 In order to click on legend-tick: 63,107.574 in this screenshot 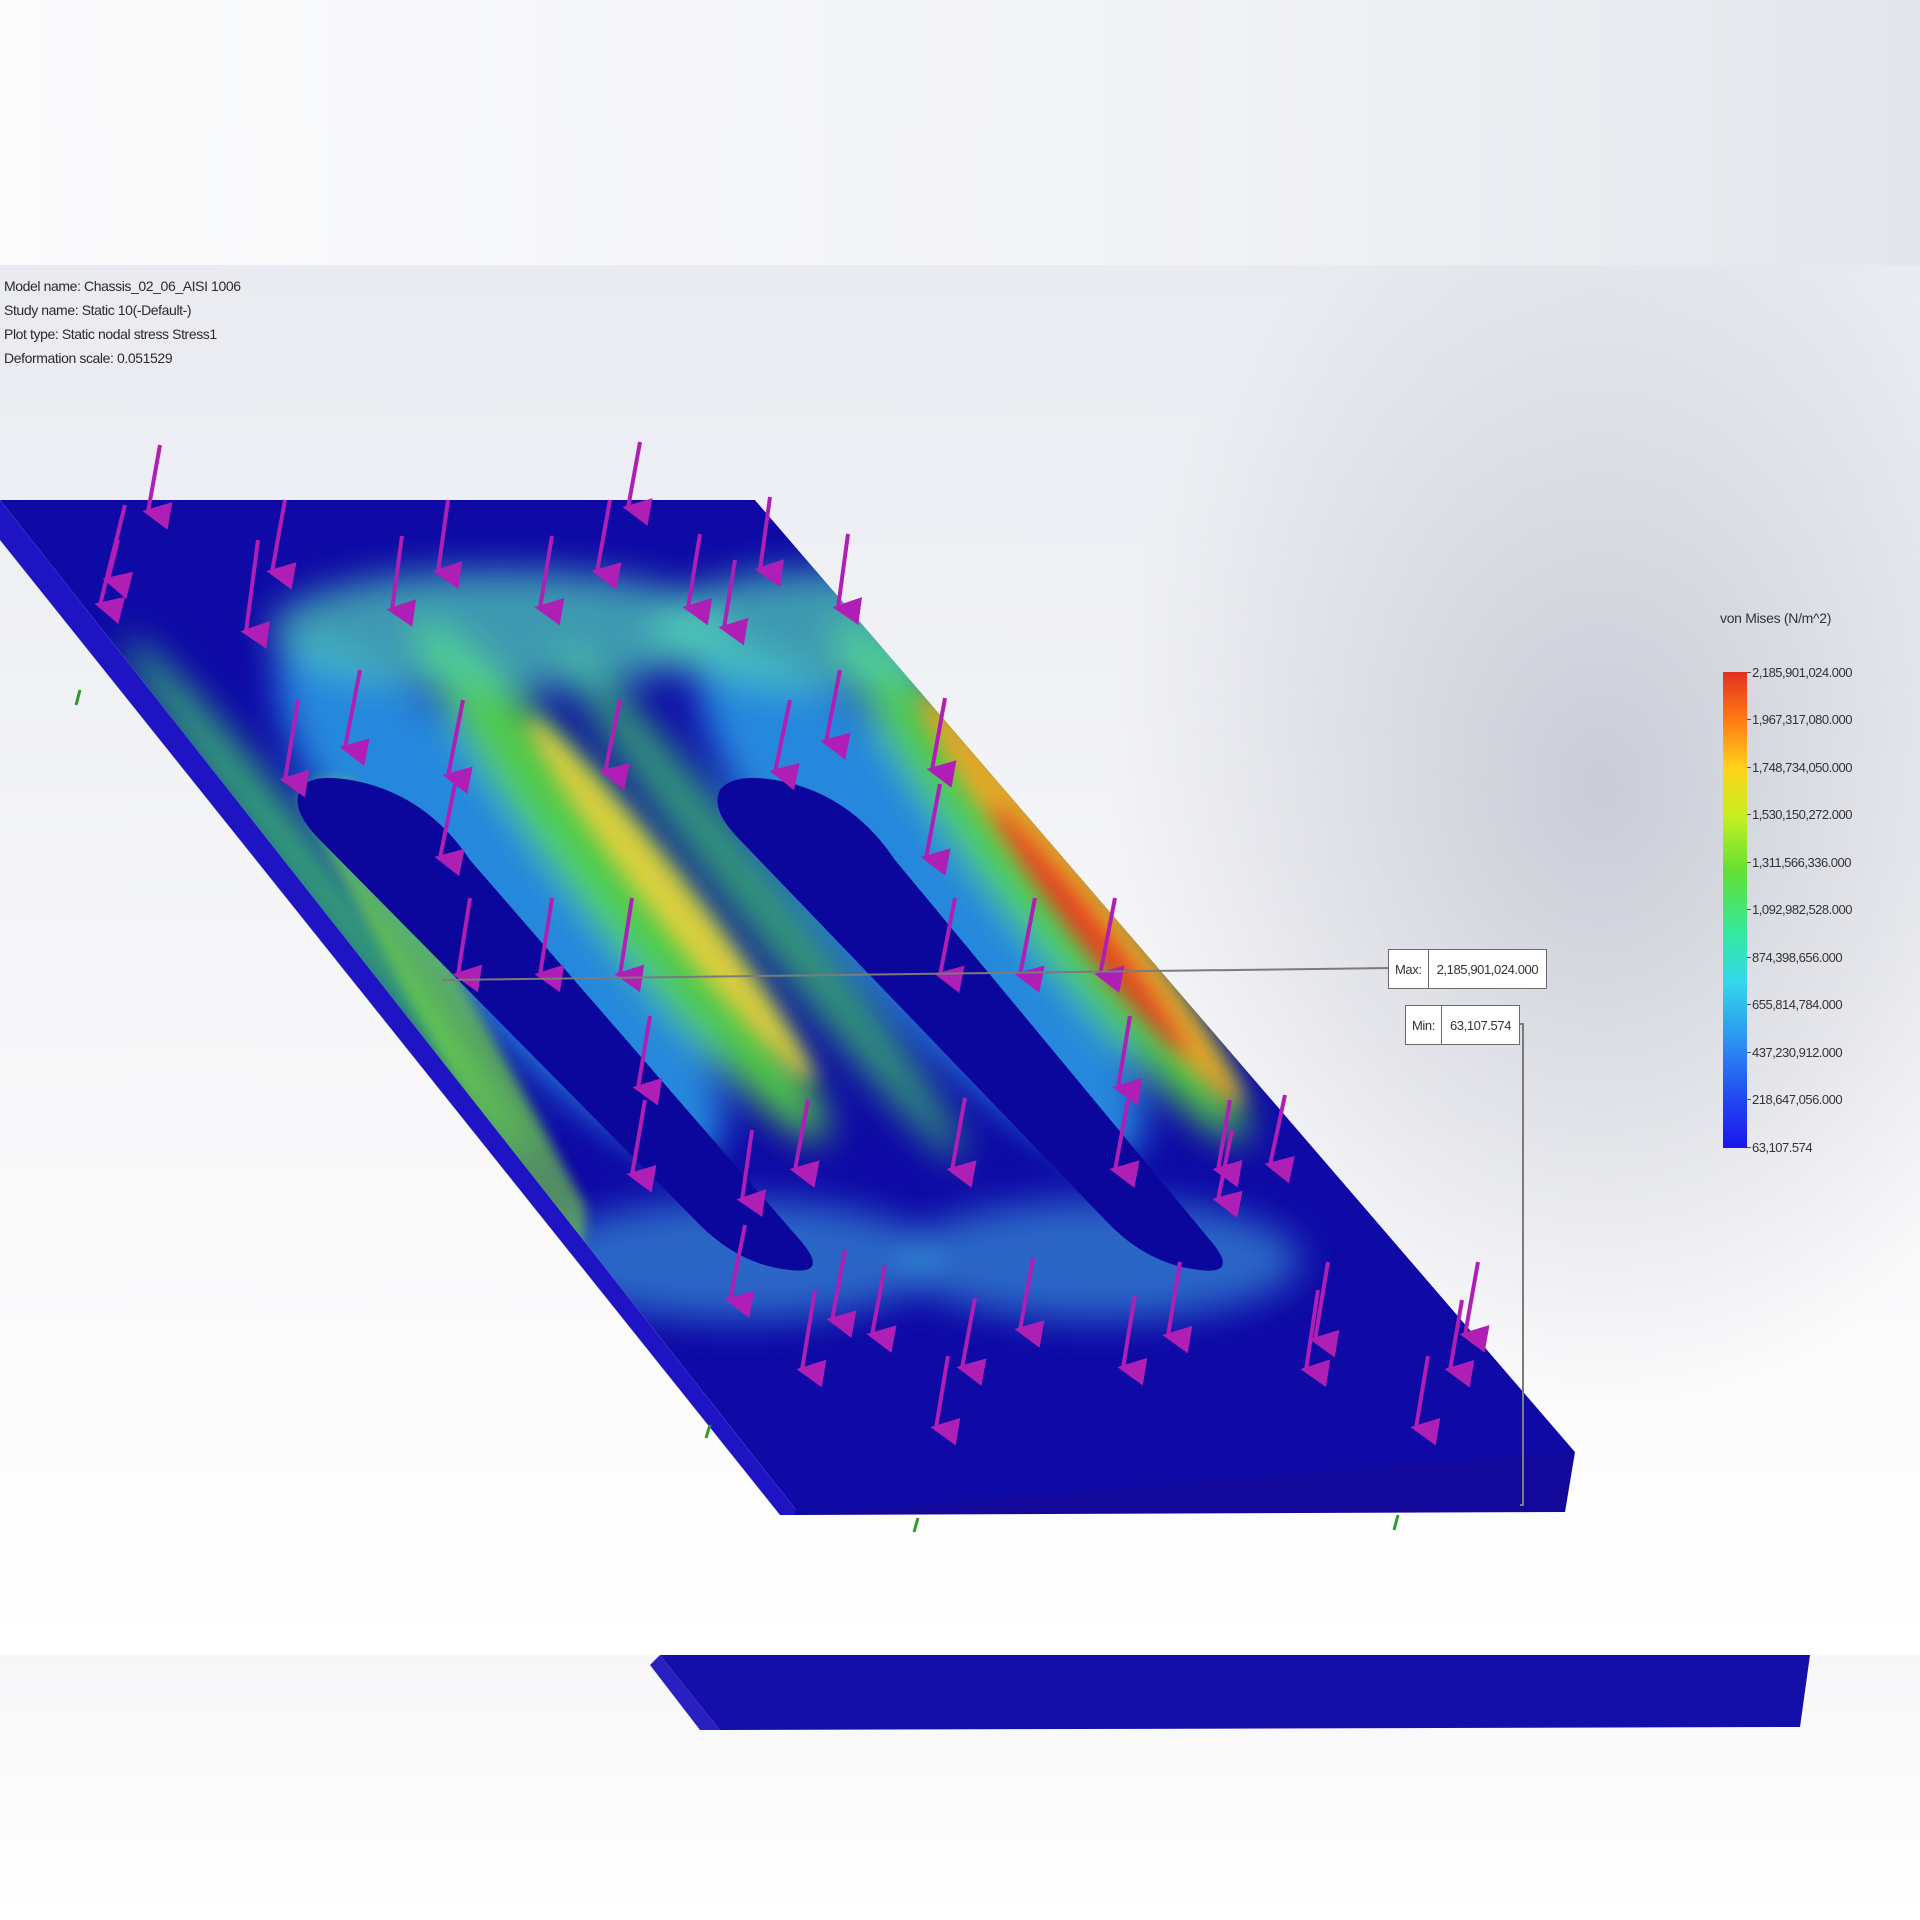, I will do `click(1779, 1147)`.